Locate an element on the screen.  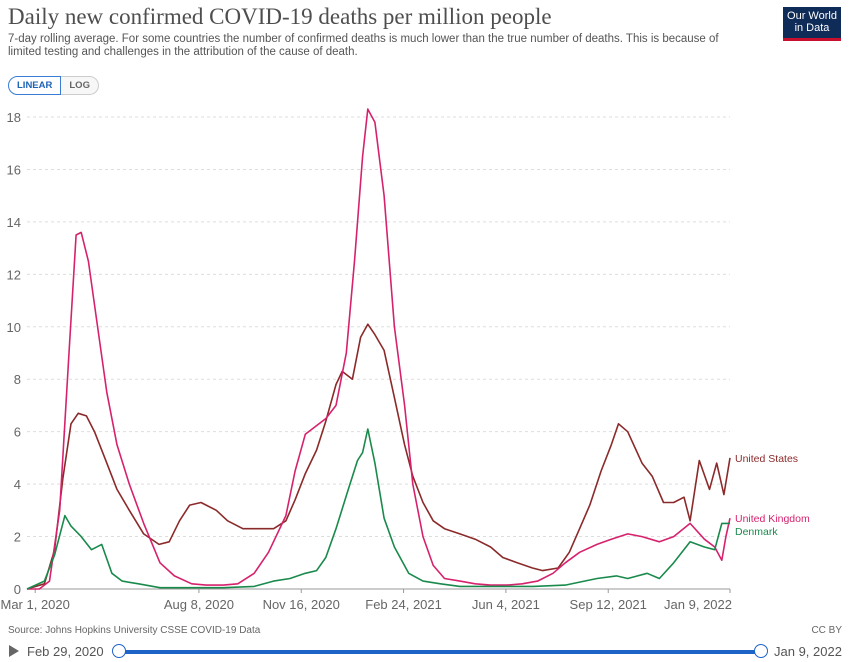
x-tick-label: Sep 12, 2021 is located at coordinates (608, 604).